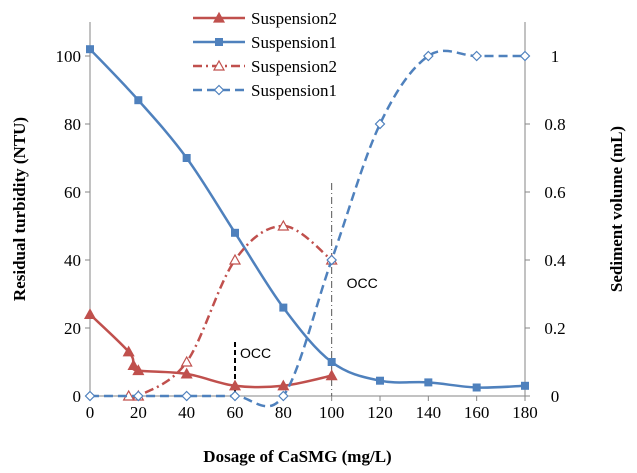 Image resolution: width=637 pixels, height=473 pixels. I want to click on y-tick-label: 100, so click(69, 56).